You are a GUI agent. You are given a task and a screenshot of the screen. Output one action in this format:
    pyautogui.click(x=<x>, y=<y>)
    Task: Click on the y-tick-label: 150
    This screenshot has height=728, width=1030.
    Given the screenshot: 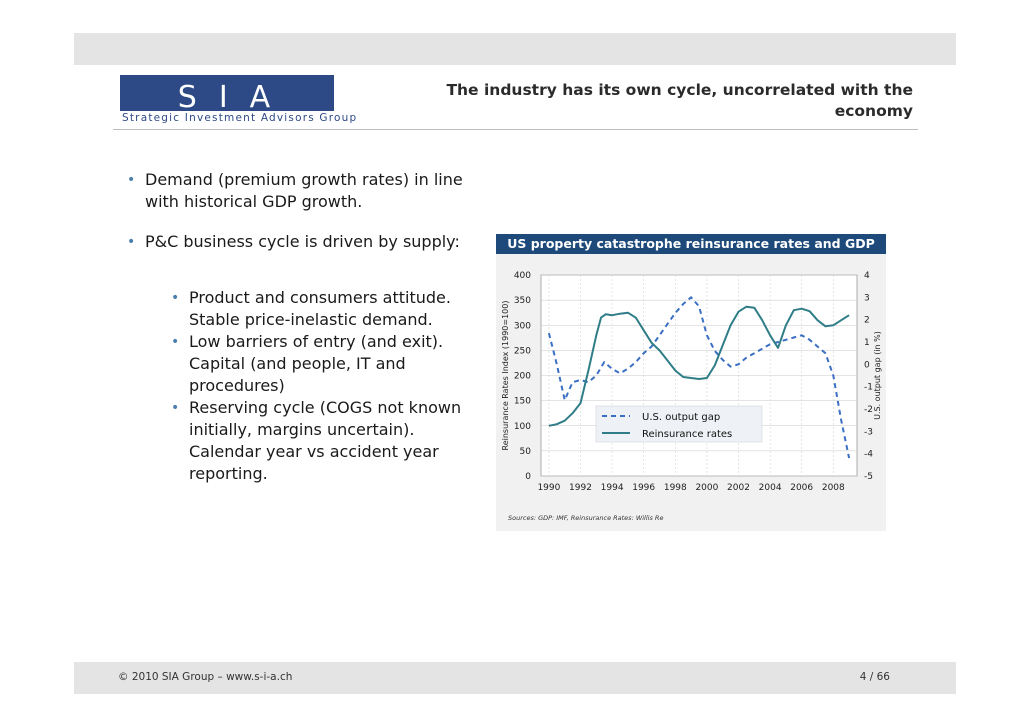 What is the action you would take?
    pyautogui.click(x=522, y=402)
    